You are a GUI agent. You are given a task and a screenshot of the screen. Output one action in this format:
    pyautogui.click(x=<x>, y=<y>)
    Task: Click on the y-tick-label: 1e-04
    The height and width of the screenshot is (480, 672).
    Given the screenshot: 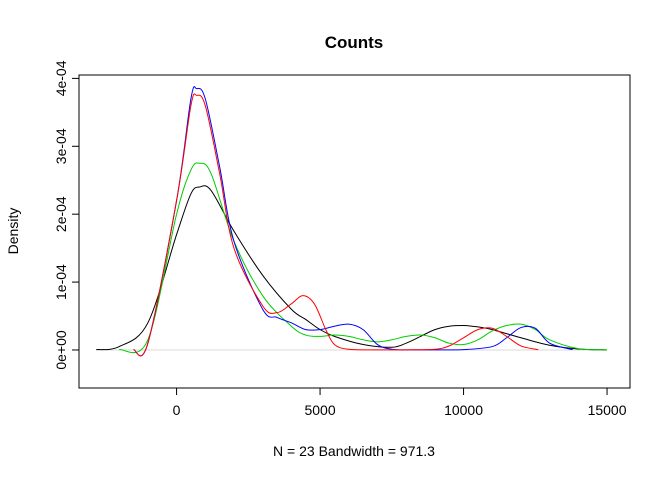 What is the action you would take?
    pyautogui.click(x=61, y=282)
    